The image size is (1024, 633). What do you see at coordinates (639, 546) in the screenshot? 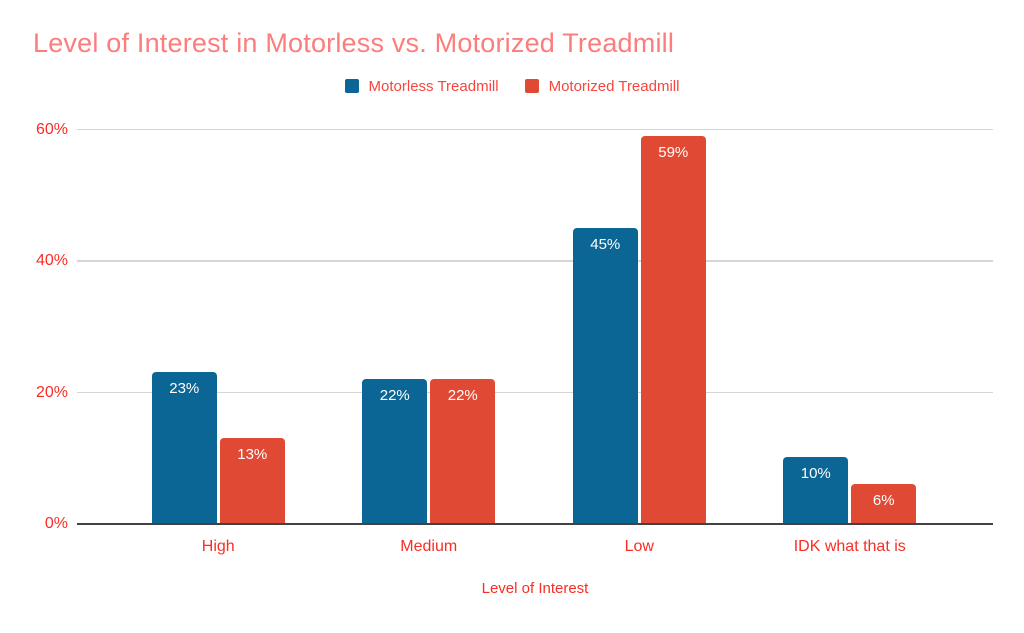
I see `category-label-low: Low` at bounding box center [639, 546].